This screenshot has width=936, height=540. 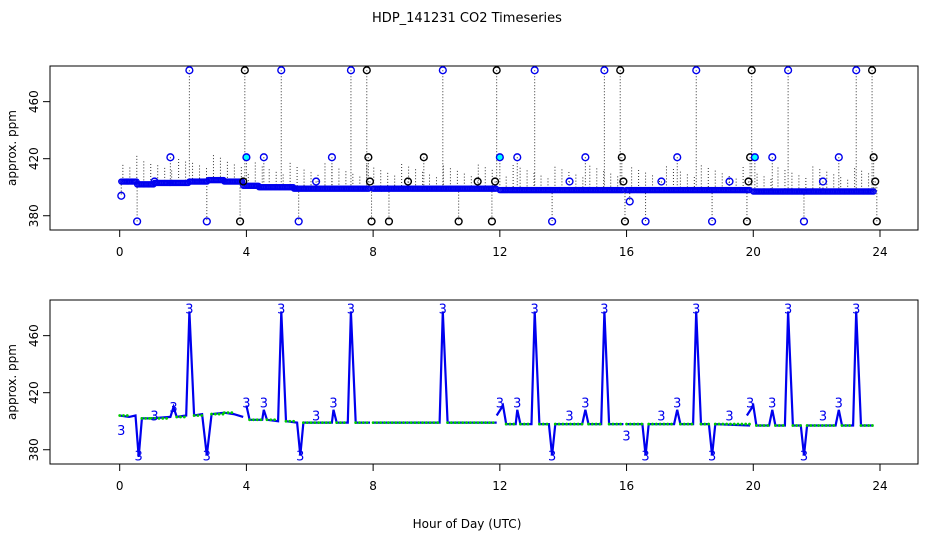 I want to click on top-x-tick-label: 0, so click(x=120, y=252).